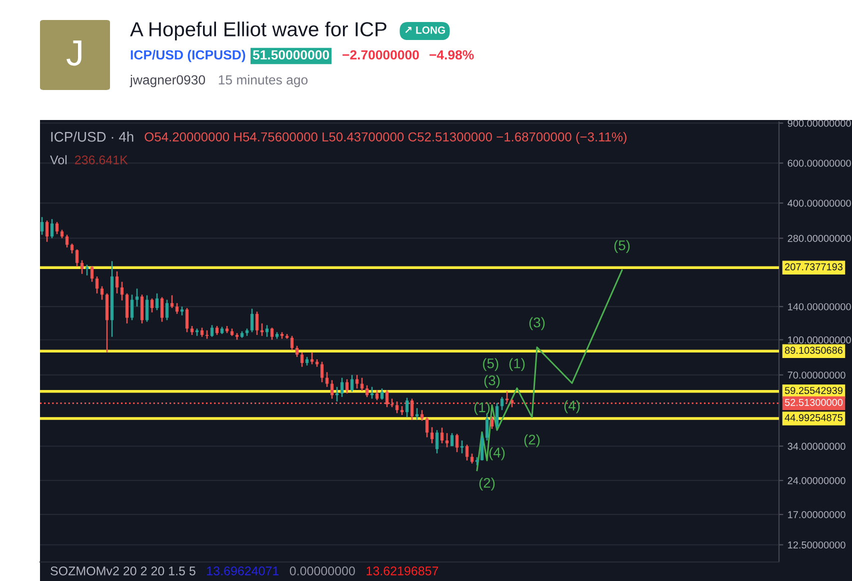  Describe the element at coordinates (817, 545) in the screenshot. I see `y-tick-label: 12.50000000` at that location.